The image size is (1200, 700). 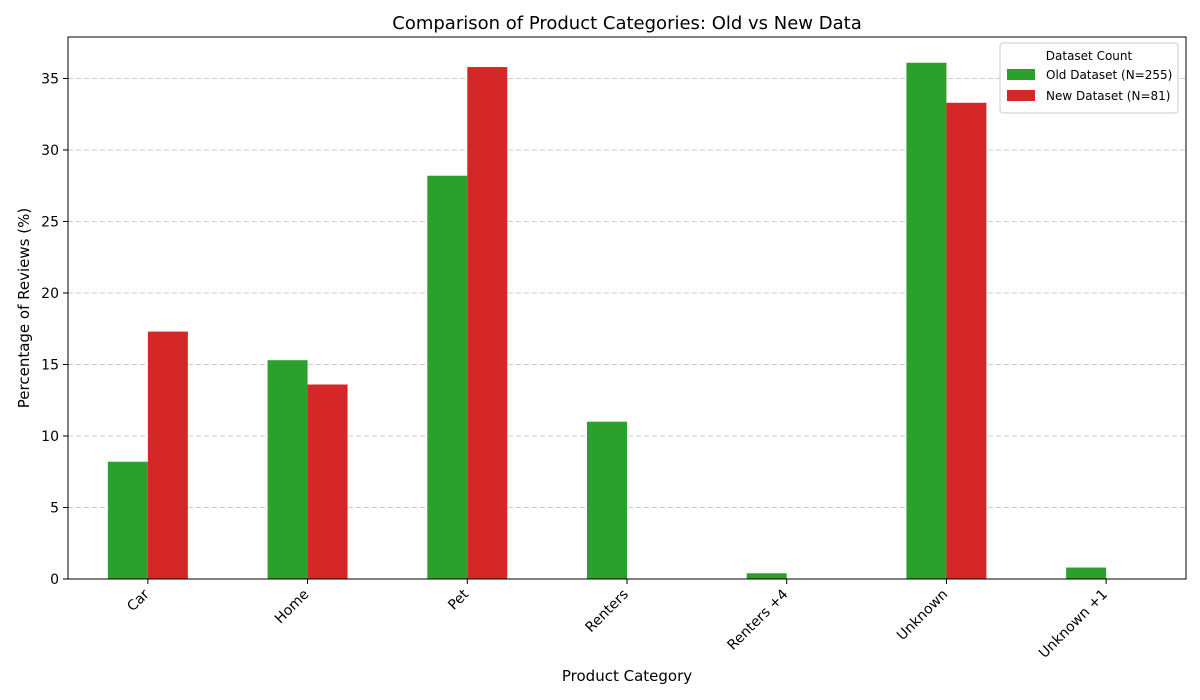 I want to click on bar-old-unknown, so click(x=926, y=320).